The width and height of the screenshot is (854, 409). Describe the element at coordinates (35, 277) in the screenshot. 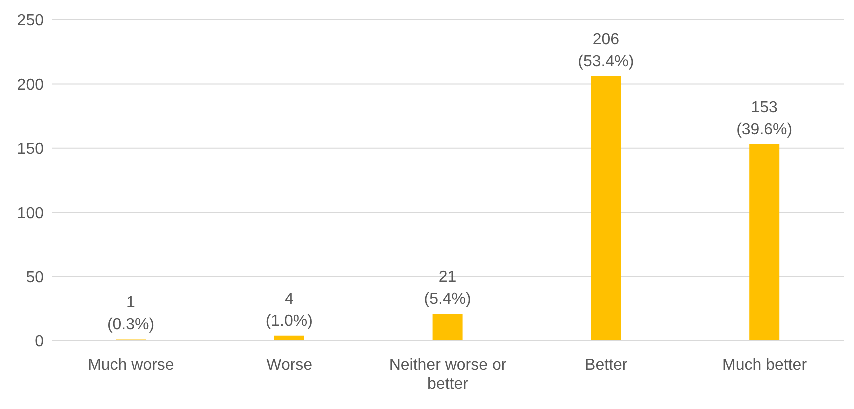

I see `y-tick-label: 50` at that location.